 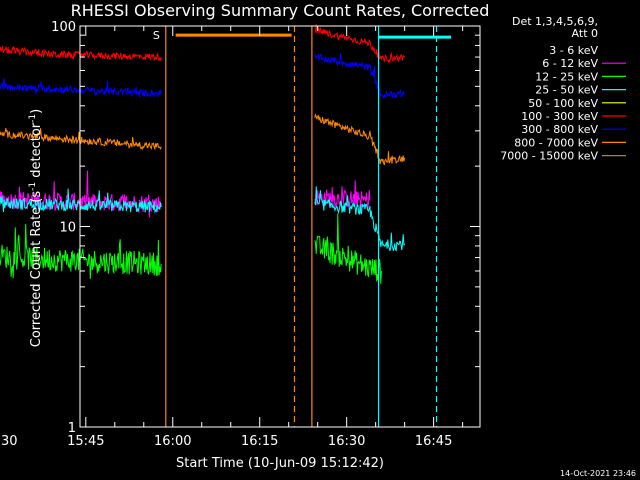 I want to click on legend-entry-label: 6 - 12 keV, so click(x=570, y=63).